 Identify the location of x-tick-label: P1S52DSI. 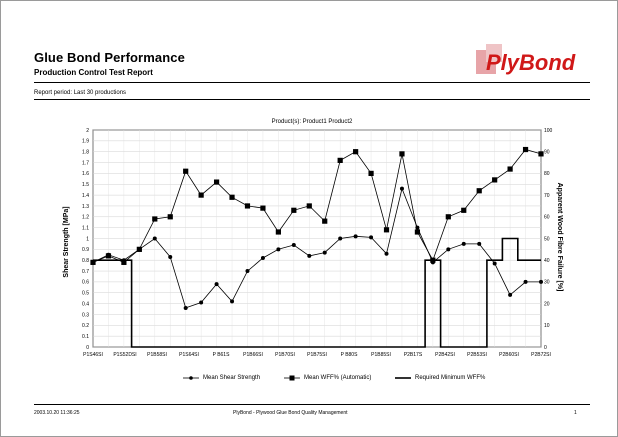
(124, 355).